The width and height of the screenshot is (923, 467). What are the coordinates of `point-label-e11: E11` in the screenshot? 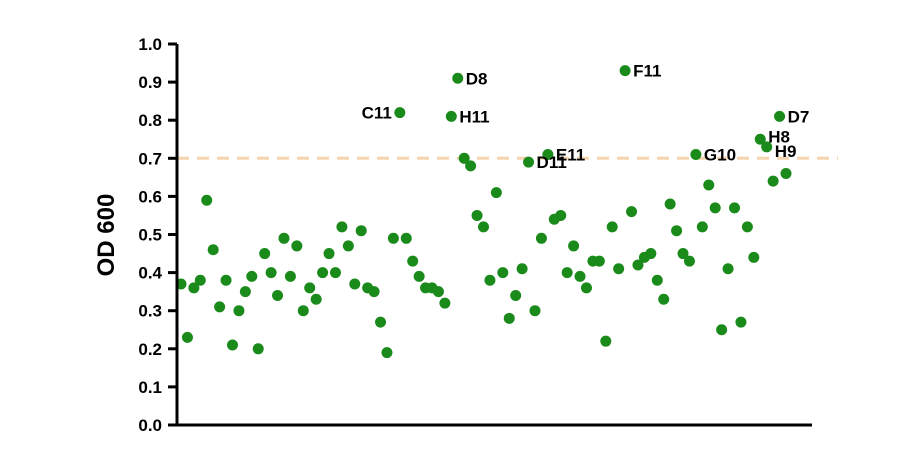 It's located at (570, 154).